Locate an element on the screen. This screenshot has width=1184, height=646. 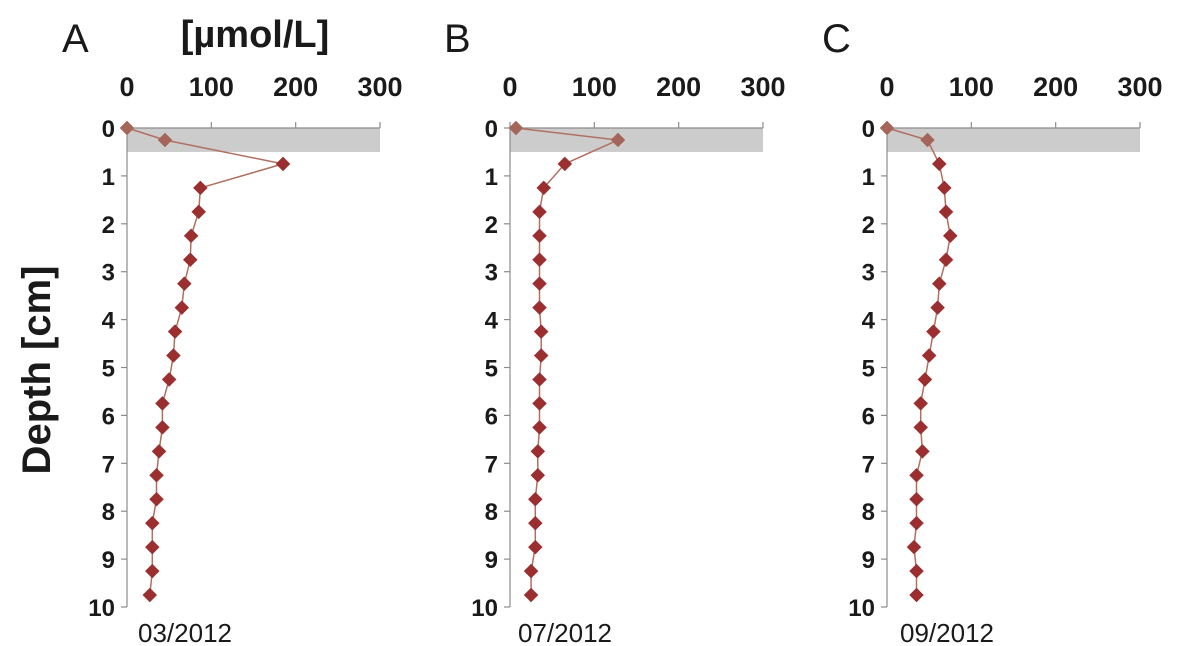
y-tick-label: 2 is located at coordinates (108, 225).